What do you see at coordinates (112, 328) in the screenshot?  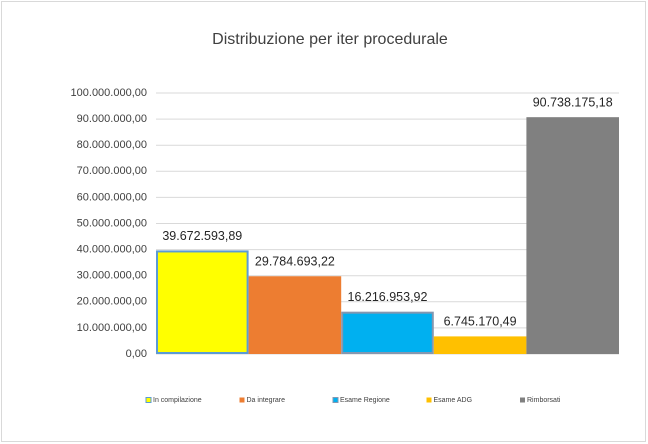 I see `y-tick-label: 10.000.000,00` at bounding box center [112, 328].